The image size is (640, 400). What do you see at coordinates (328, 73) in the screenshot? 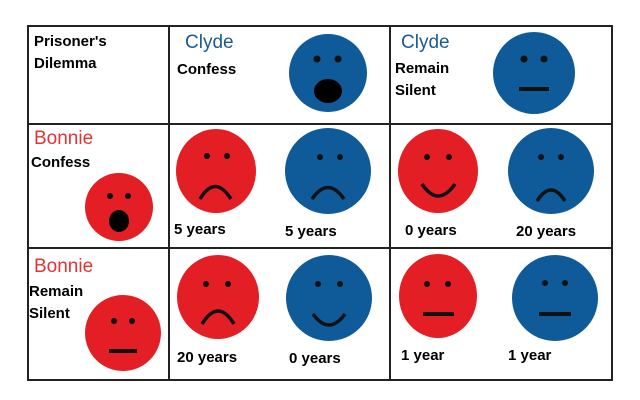
I see `column-1-clyde-shocked-face-icon` at bounding box center [328, 73].